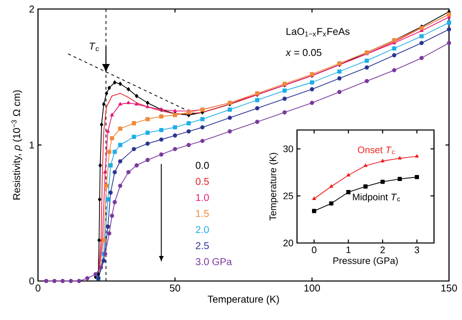  Describe the element at coordinates (365, 261) in the screenshot. I see `x-axis-title: Pressure (GPa)` at that location.